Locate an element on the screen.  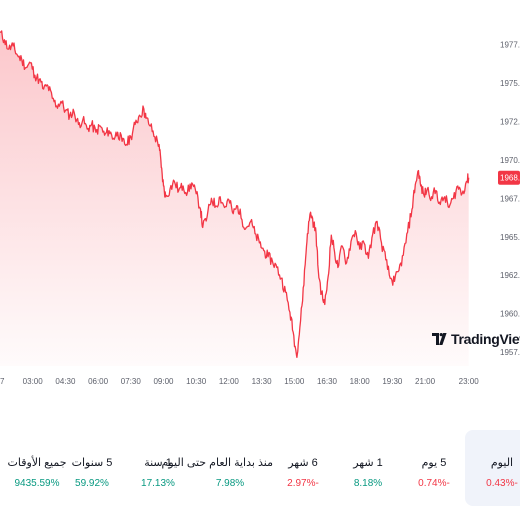
performance-tab: 5 يوم 0.74%- is located at coordinates (434, 468).